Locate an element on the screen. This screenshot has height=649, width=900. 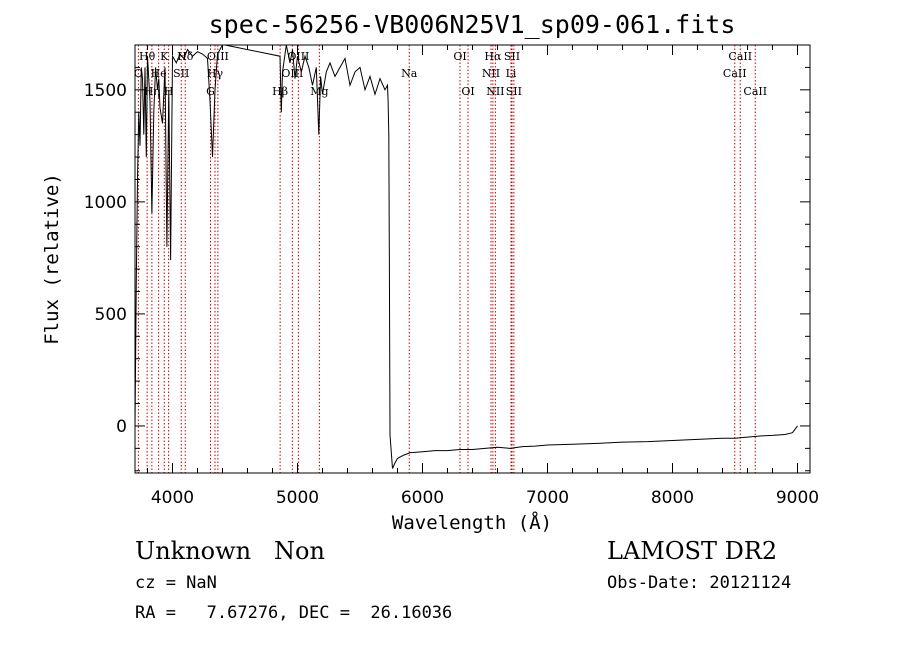
line-label: Hγ is located at coordinates (215, 73).